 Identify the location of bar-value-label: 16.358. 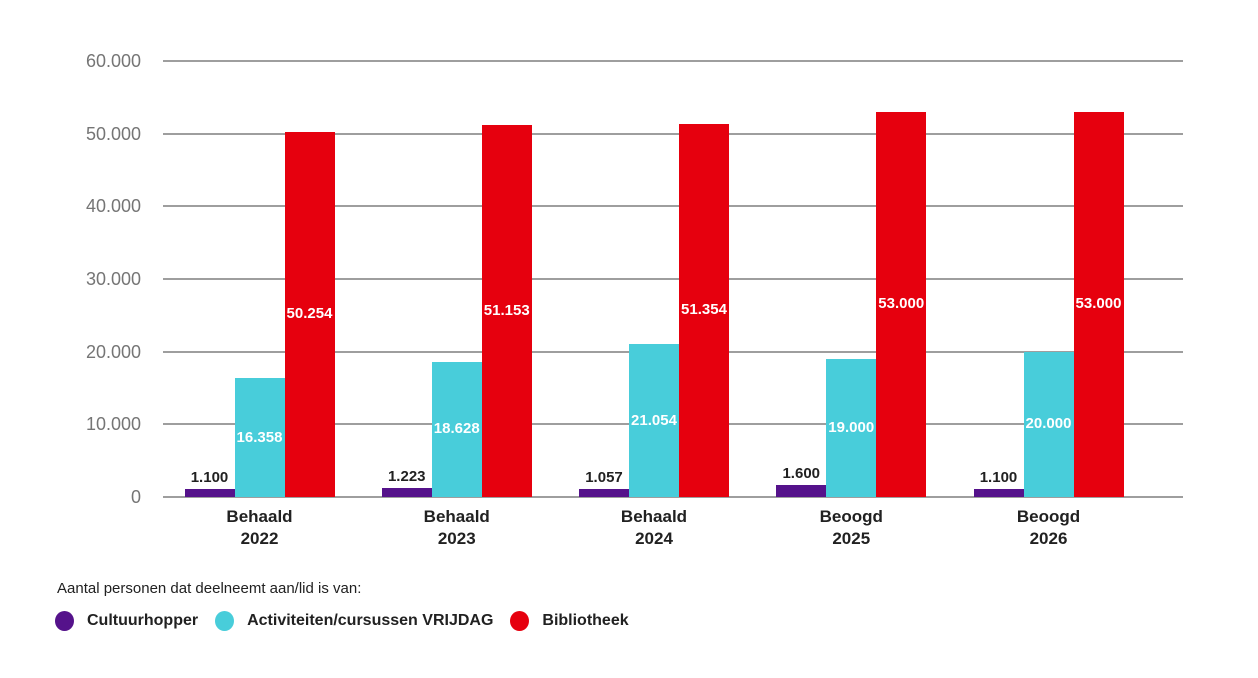
(259, 437).